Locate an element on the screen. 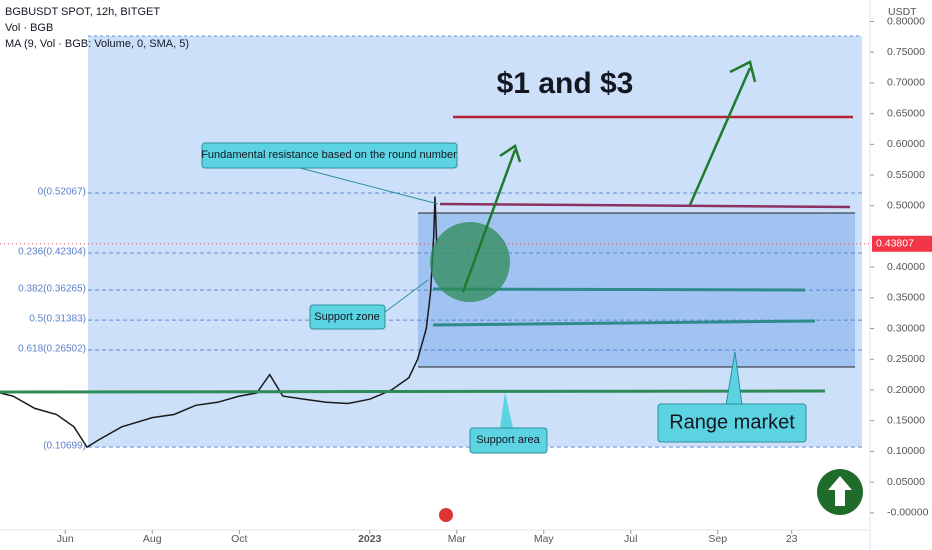 The width and height of the screenshot is (932, 550). resistance-line is located at coordinates (645, 205).